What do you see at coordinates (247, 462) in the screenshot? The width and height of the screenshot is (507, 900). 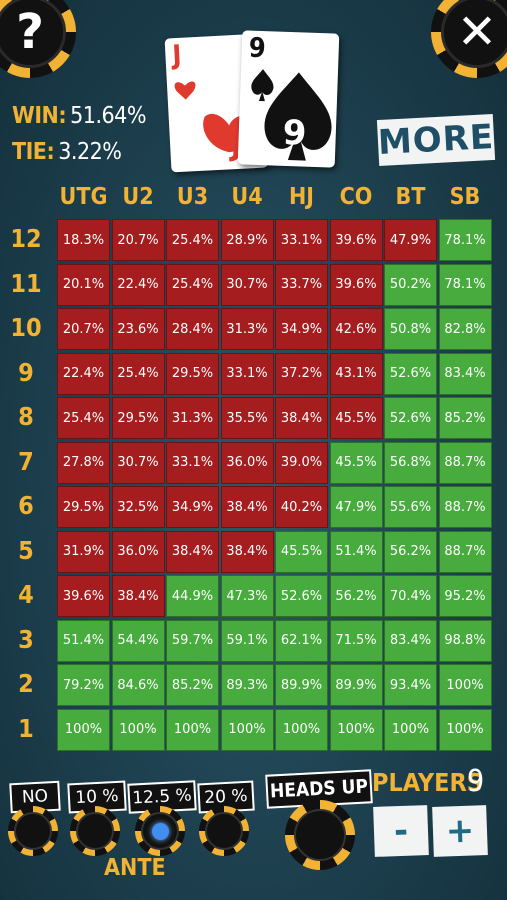 I see `equity-cell: 36.0%` at bounding box center [247, 462].